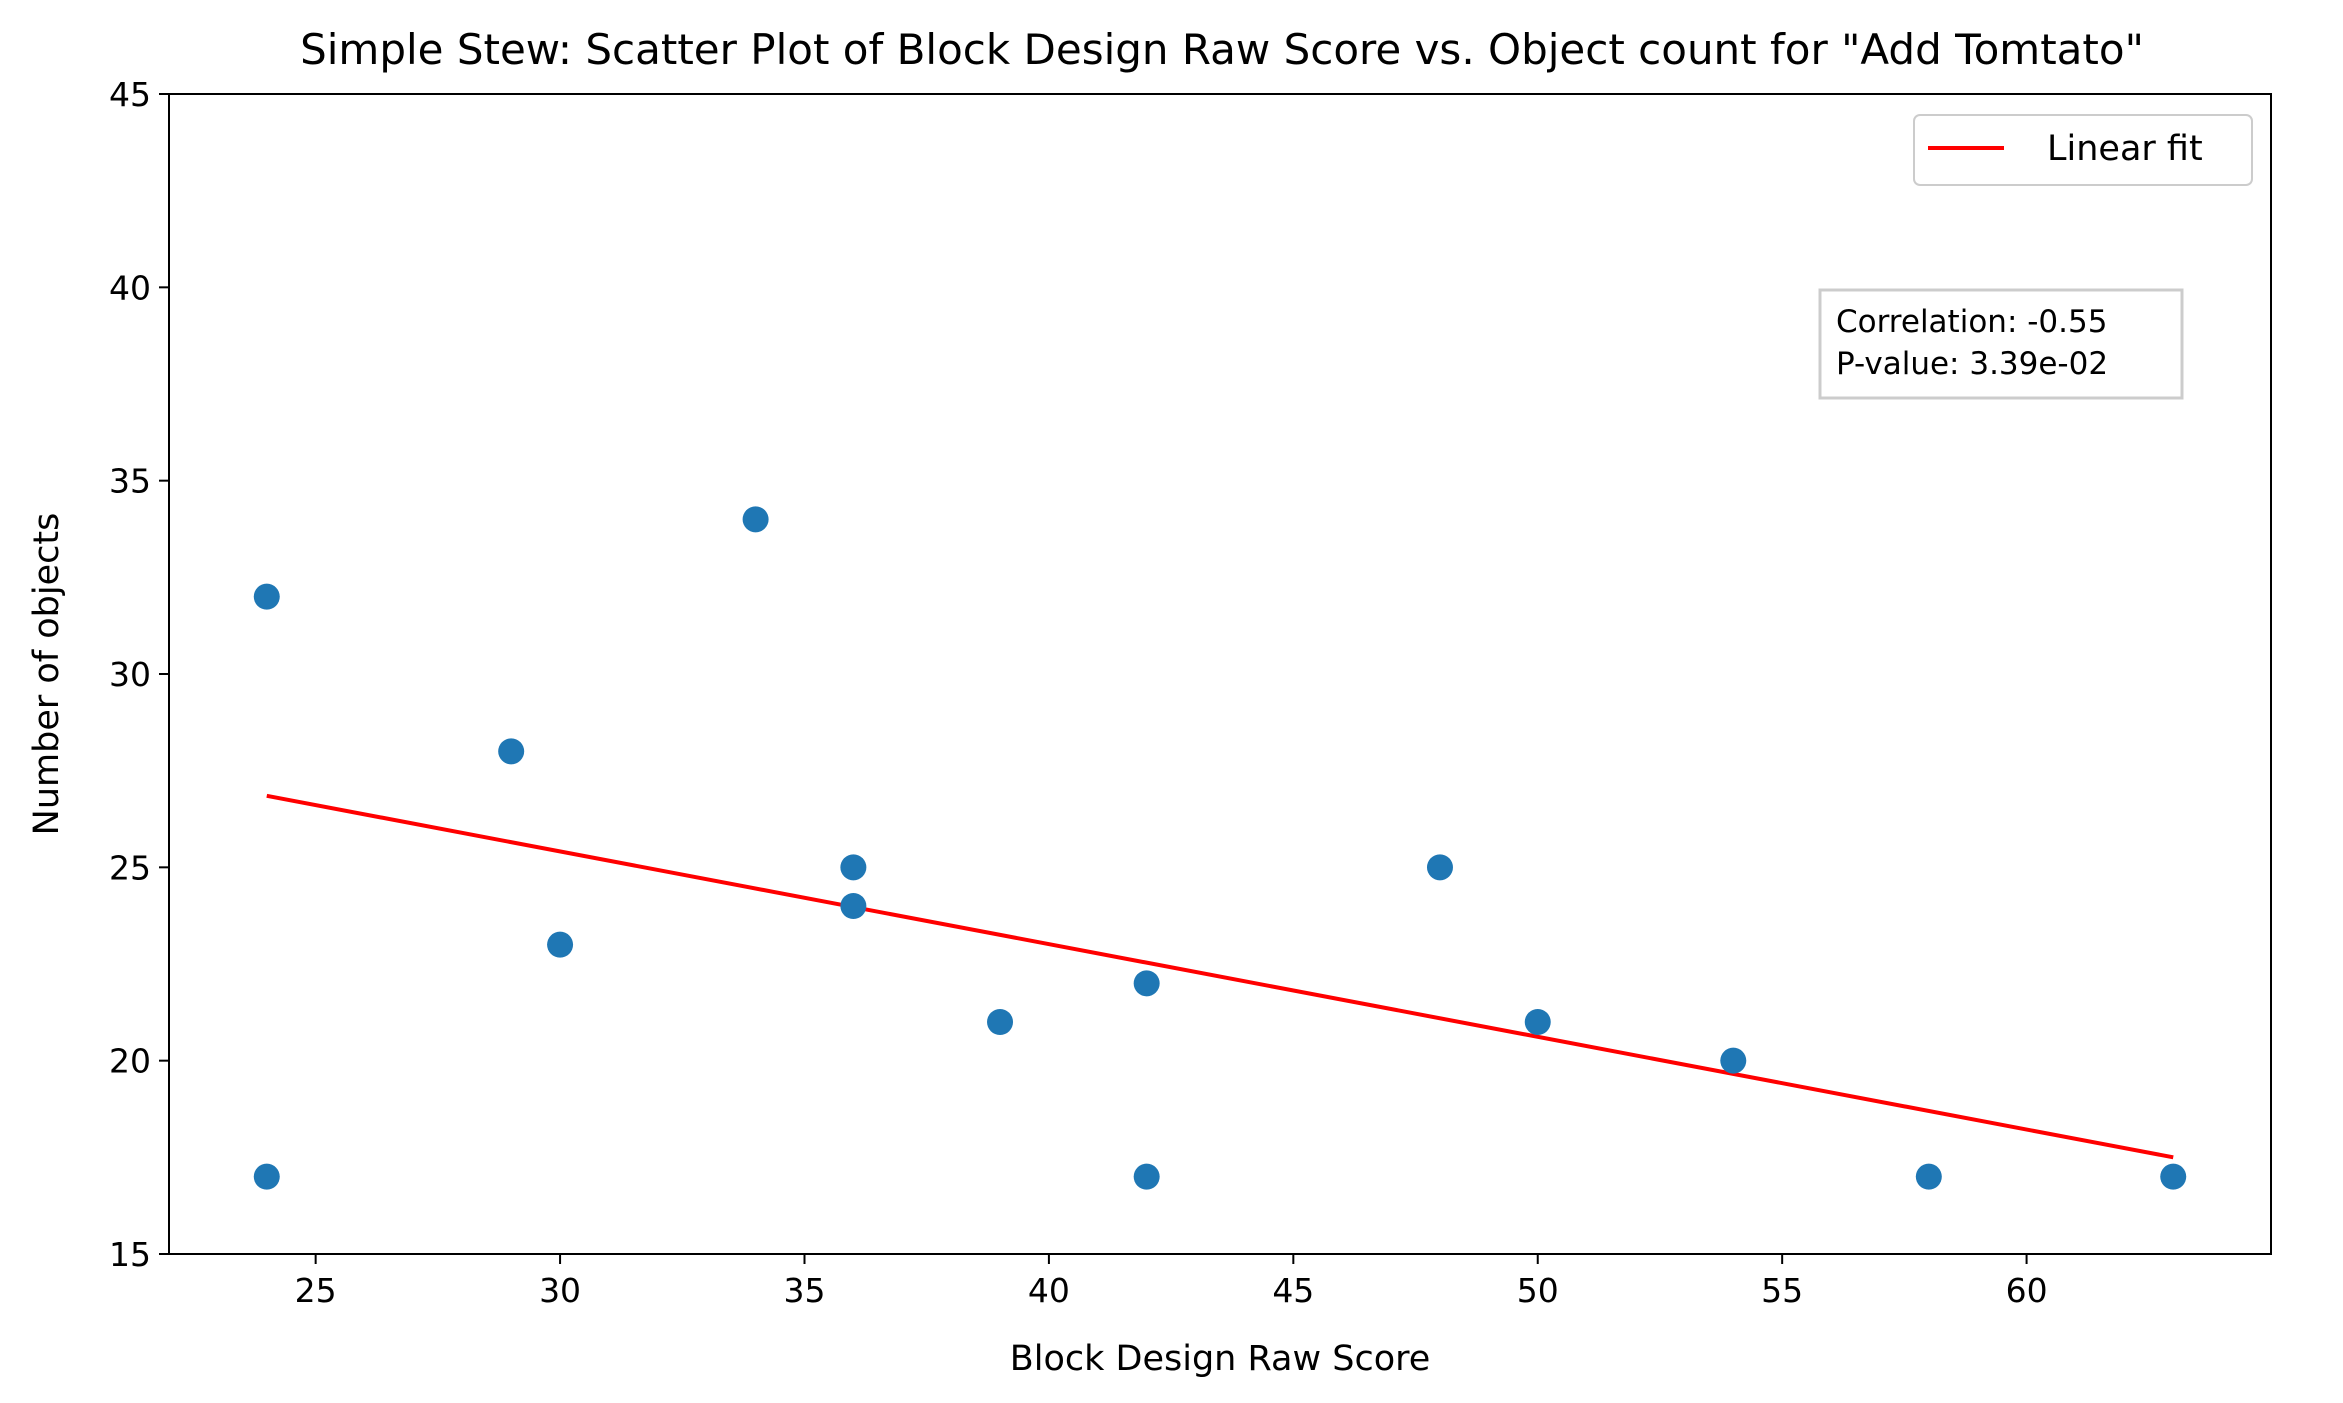 The height and width of the screenshot is (1403, 2343). Describe the element at coordinates (2027, 1290) in the screenshot. I see `x-tick-label-60: 60` at that location.